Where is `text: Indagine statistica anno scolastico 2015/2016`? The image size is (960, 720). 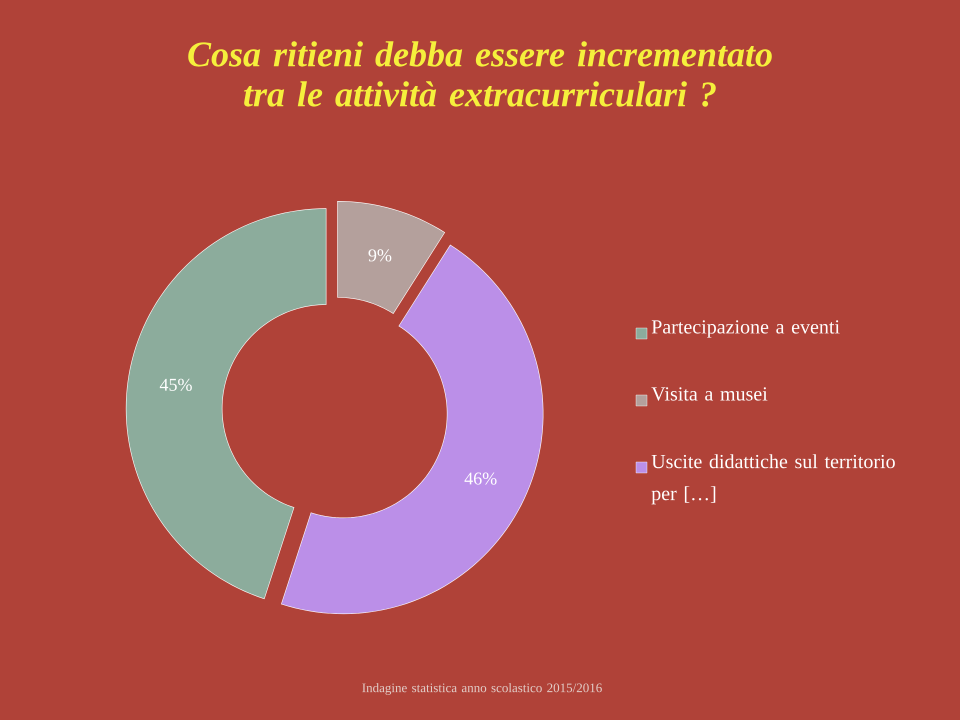
text: Indagine statistica anno scolastico 2015/2016 is located at coordinates (482, 689).